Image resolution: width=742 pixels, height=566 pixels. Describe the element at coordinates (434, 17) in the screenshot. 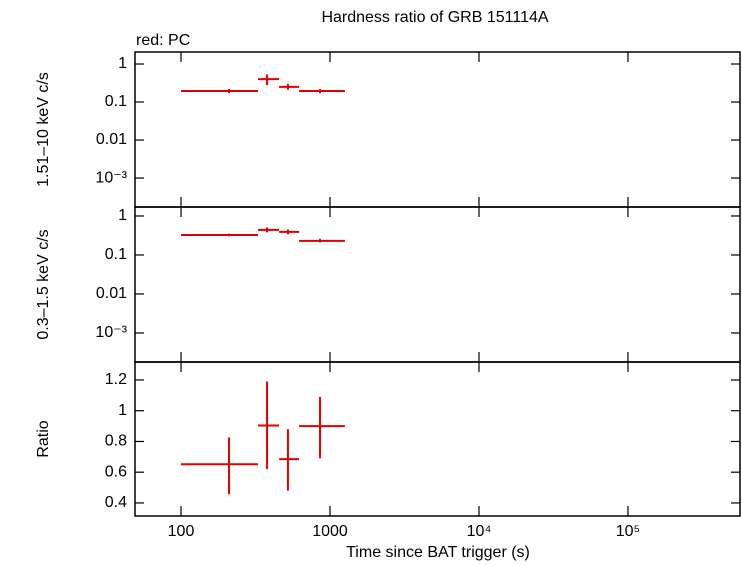

I see `chart-title: Hardness ratio of GRB 151114A` at that location.